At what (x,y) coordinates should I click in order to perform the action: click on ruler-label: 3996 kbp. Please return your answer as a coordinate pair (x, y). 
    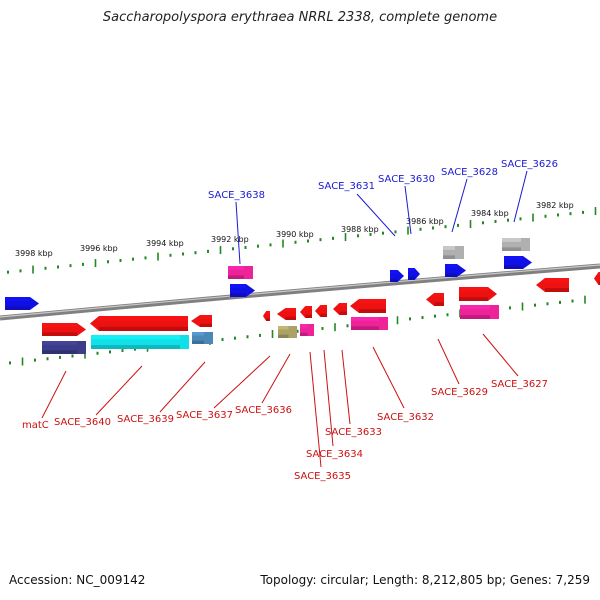
    Looking at the image, I should click on (99, 248).